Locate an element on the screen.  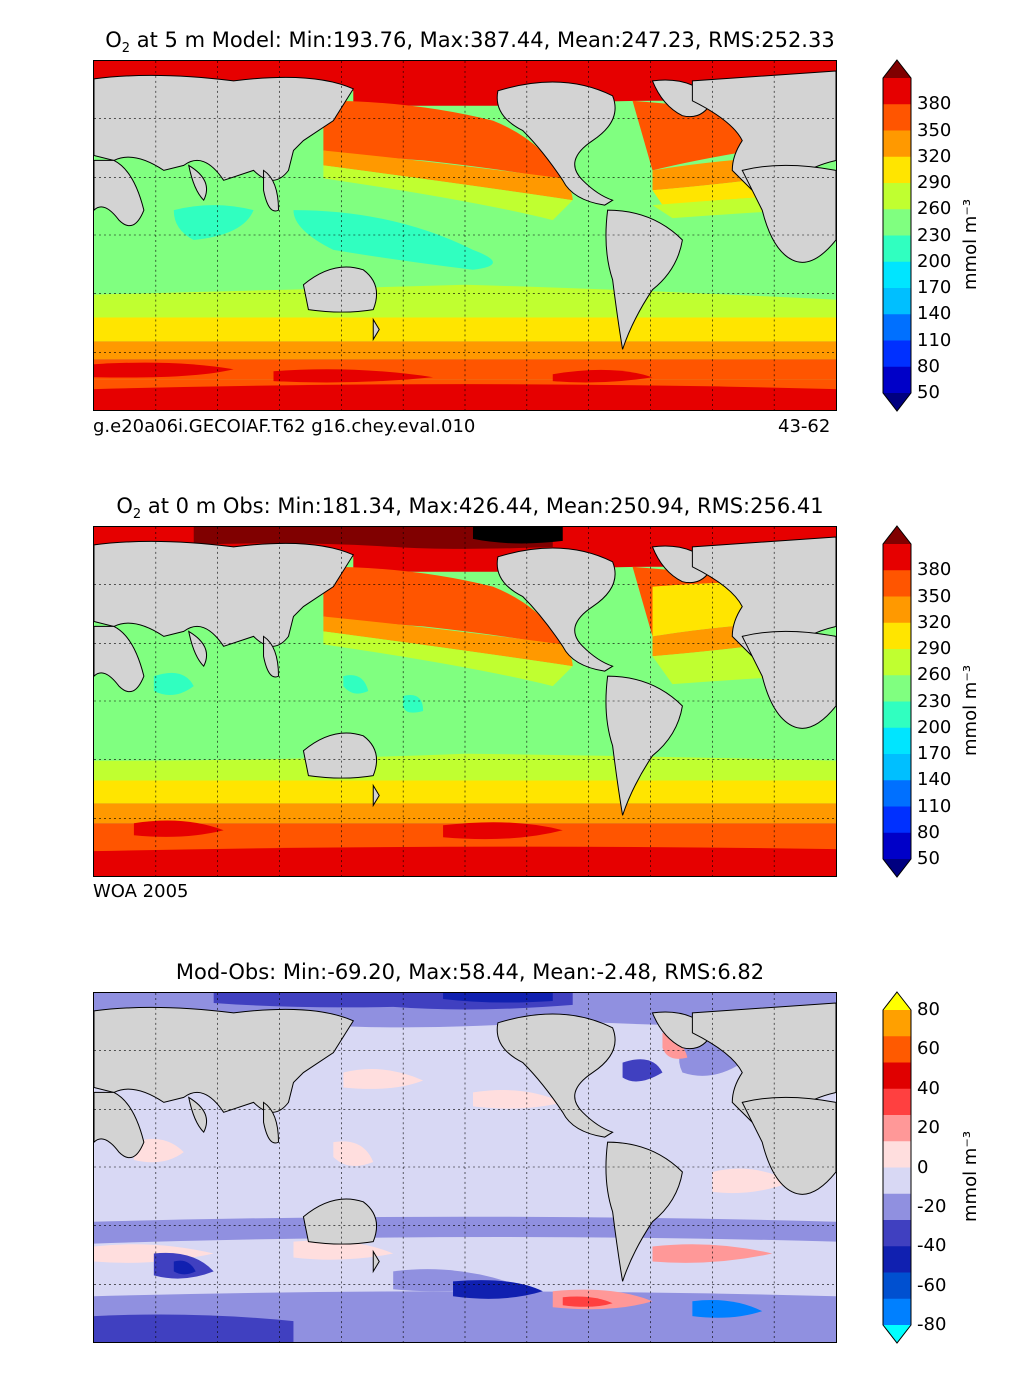
colorbar-tick-label: -80 is located at coordinates (932, 1324).